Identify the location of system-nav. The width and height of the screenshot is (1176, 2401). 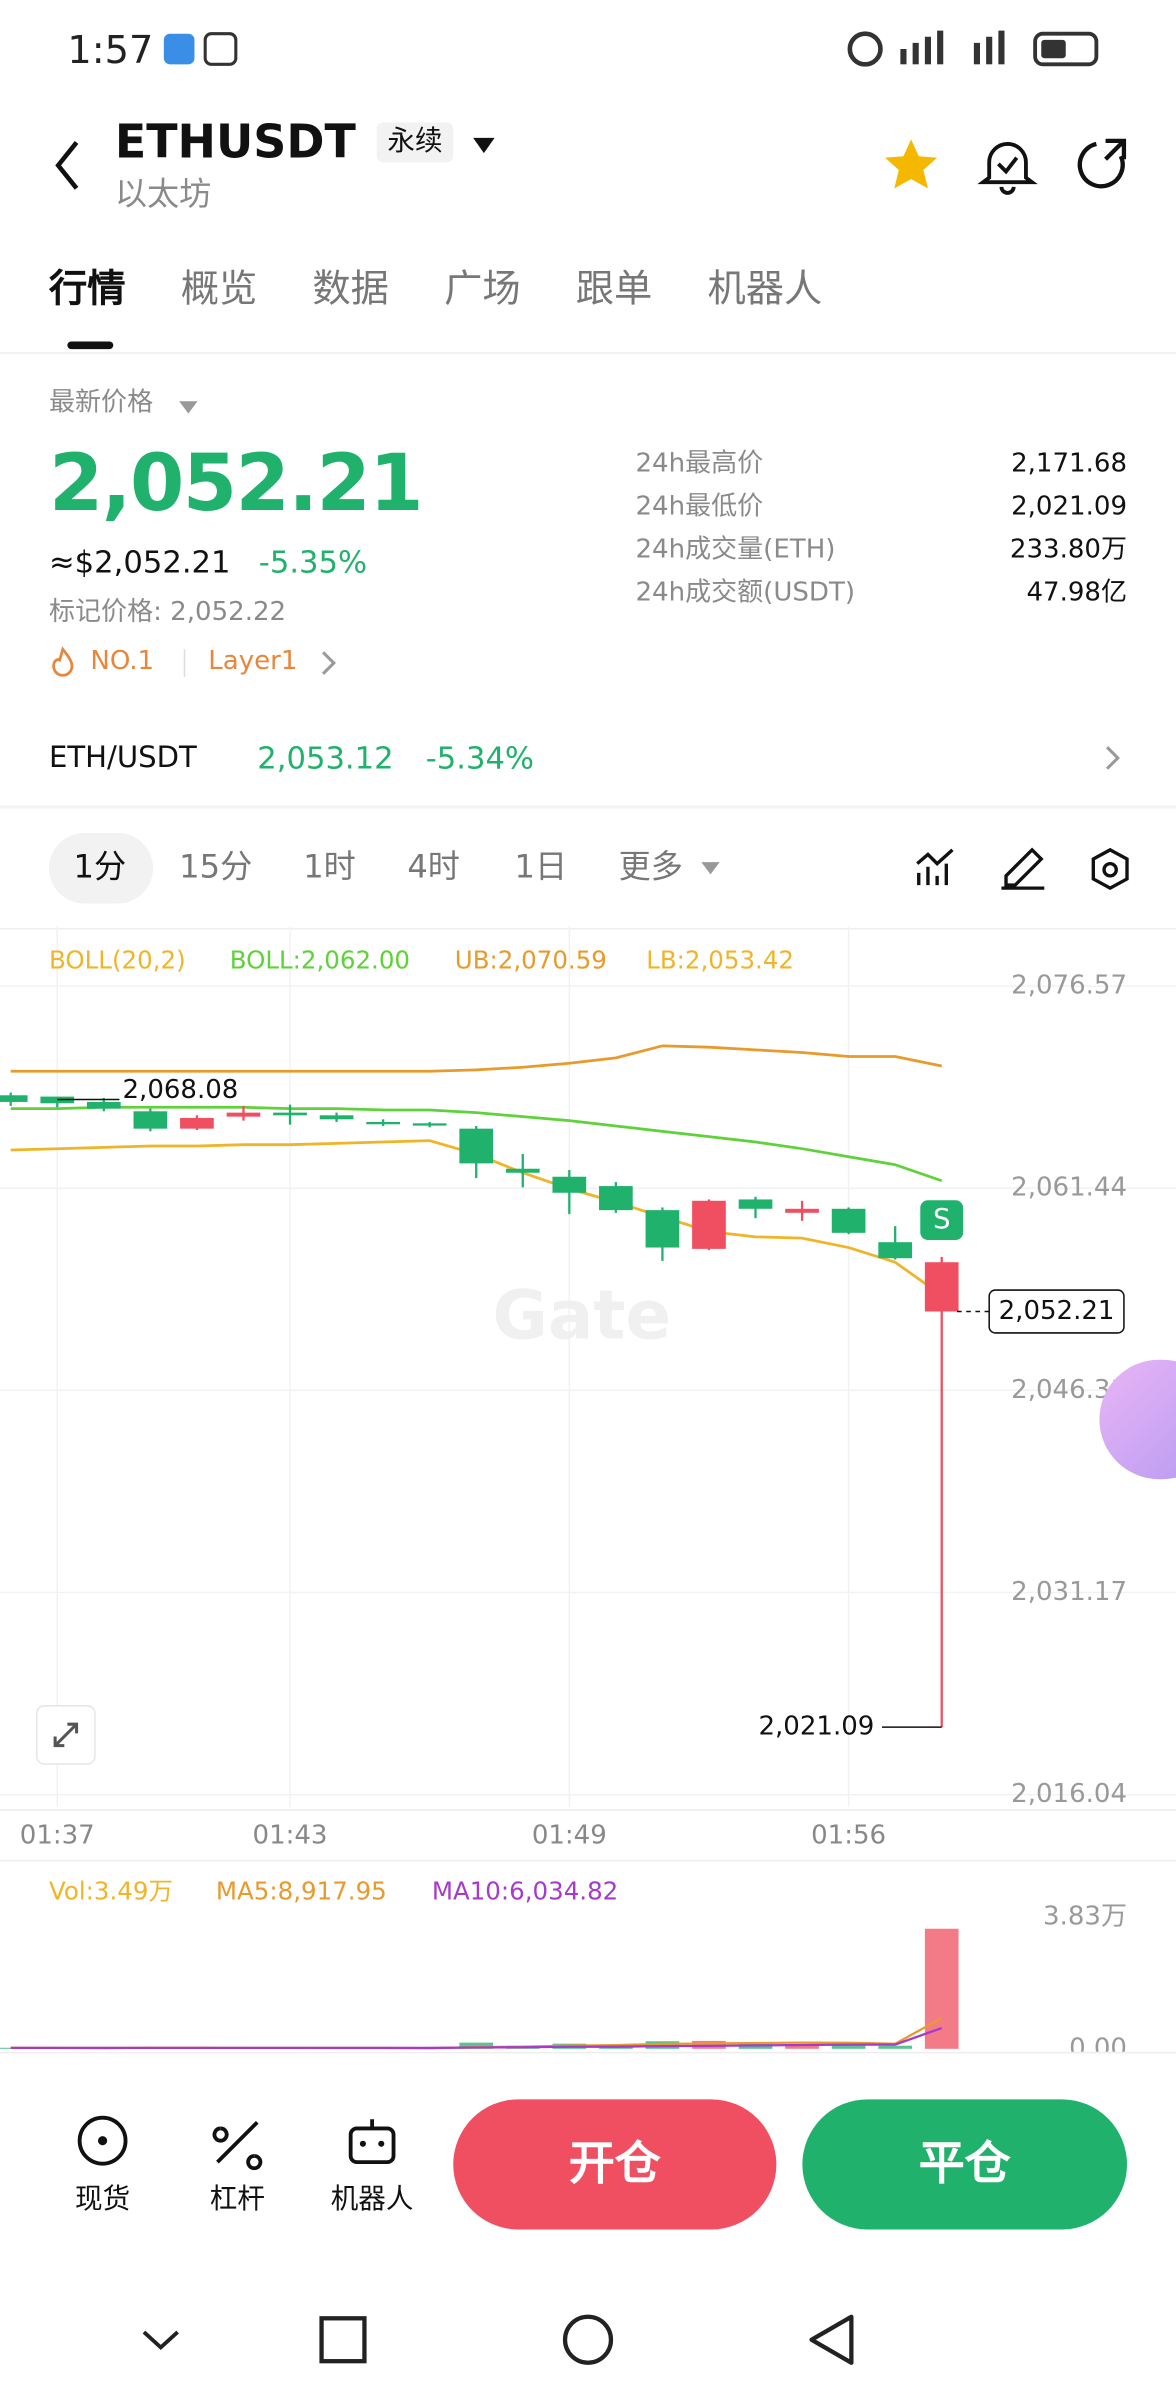
(506, 2340).